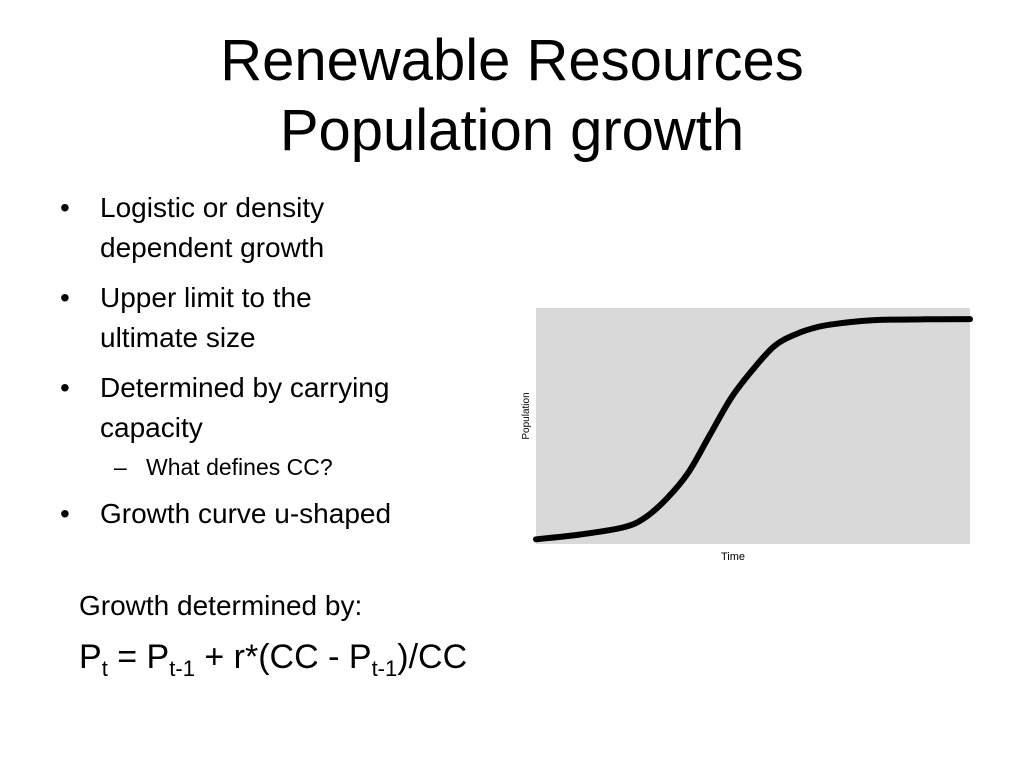  What do you see at coordinates (245, 387) in the screenshot?
I see `bullet-text-line: Determined by carrying` at bounding box center [245, 387].